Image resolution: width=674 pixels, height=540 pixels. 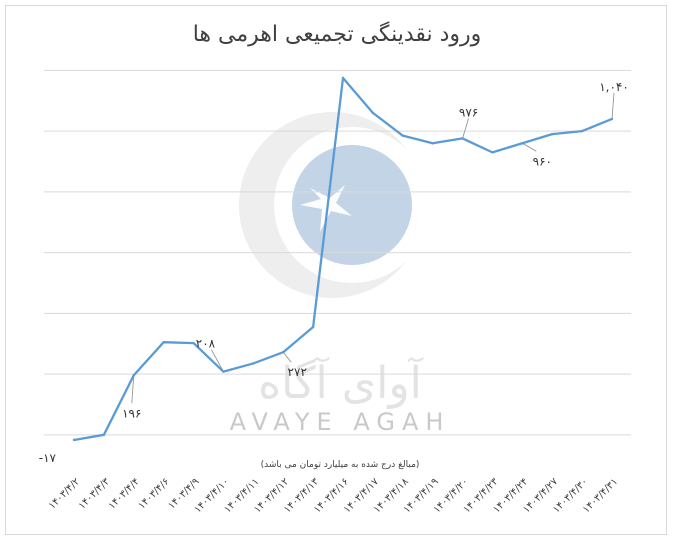 What do you see at coordinates (337, 34) in the screenshot?
I see `chart-title: ورود نقدینگی تجمیعی اهرمی ها` at bounding box center [337, 34].